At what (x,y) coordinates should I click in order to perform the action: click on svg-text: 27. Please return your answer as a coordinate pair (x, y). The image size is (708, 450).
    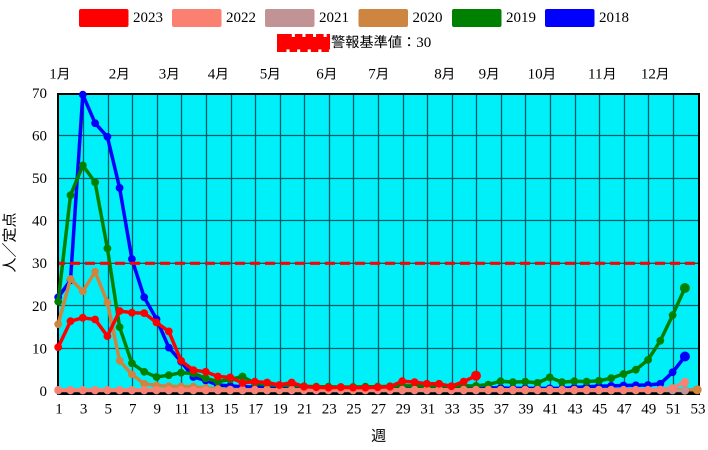
    Looking at the image, I should click on (379, 410).